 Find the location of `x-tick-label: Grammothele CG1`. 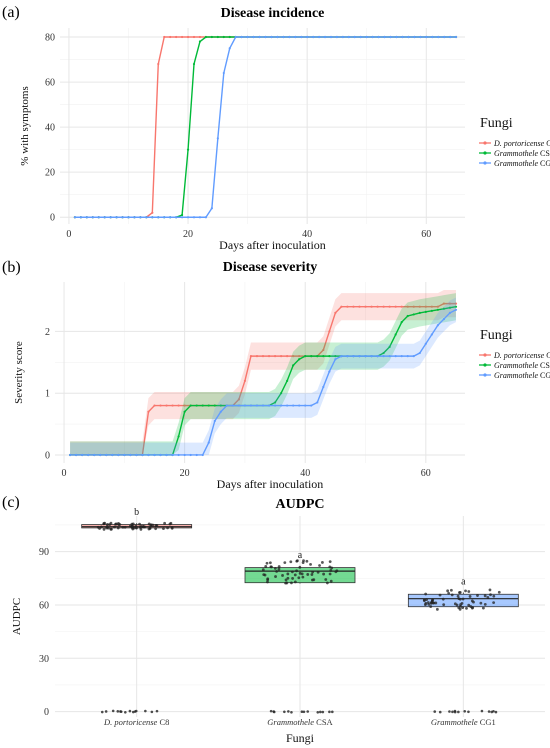

x-tick-label: Grammothele CG1 is located at coordinates (463, 722).